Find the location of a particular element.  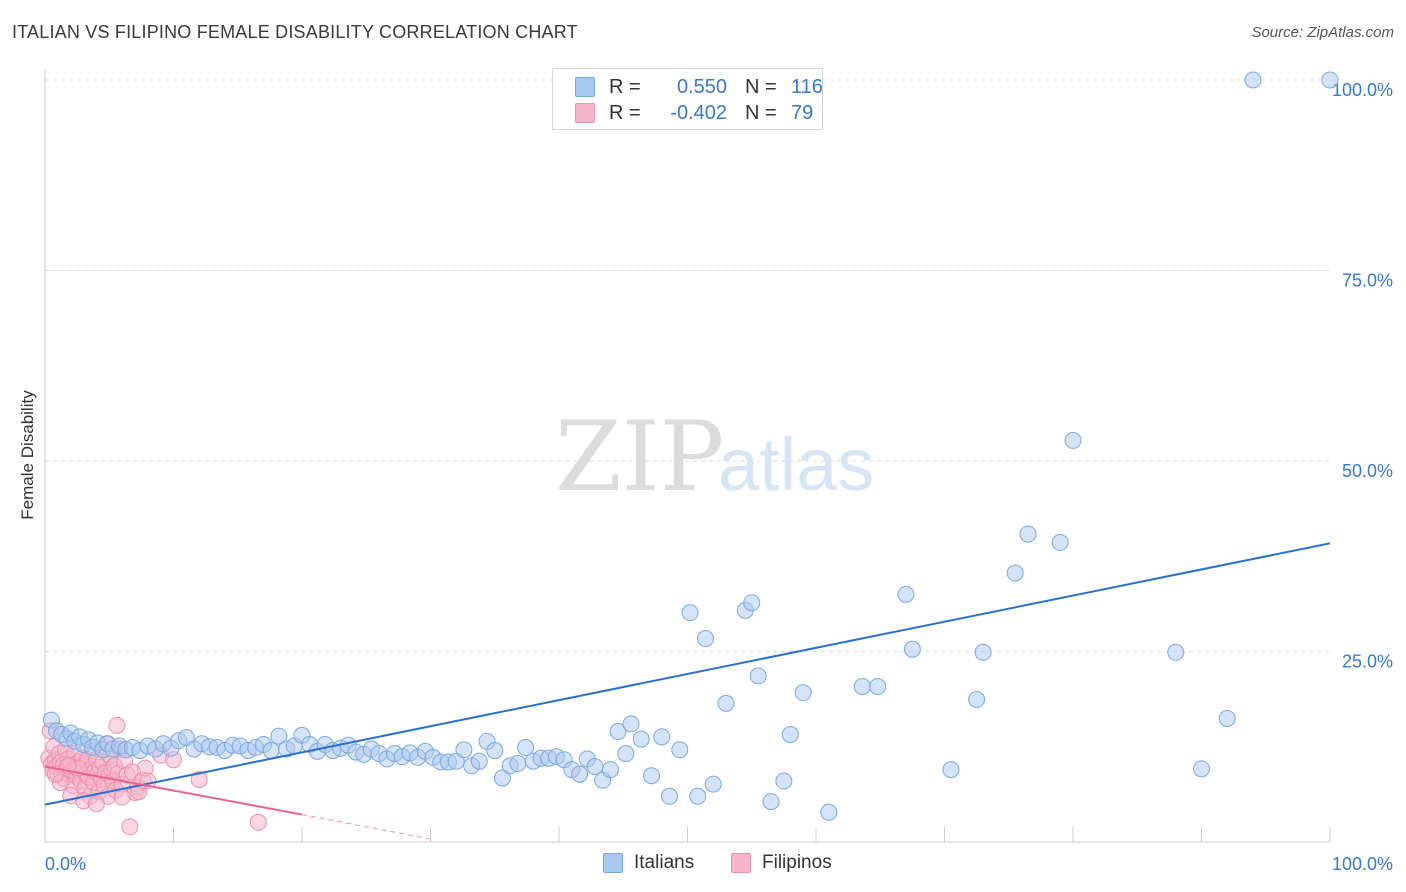

filipinos-legend-swatch is located at coordinates (741, 863).